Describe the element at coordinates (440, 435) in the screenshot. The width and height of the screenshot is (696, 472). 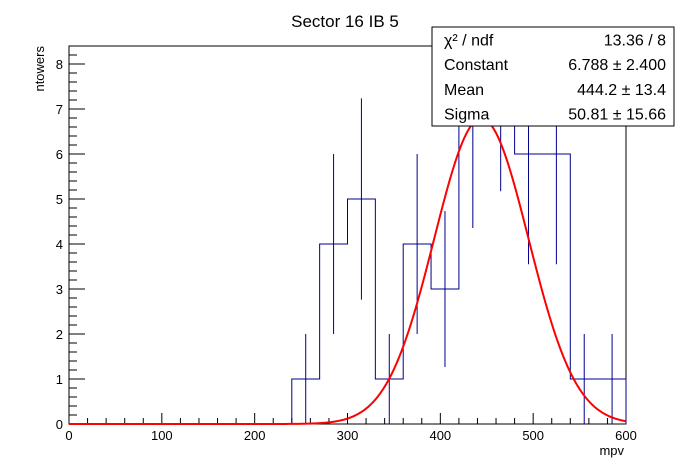
I see `x-tick-label: 400` at that location.